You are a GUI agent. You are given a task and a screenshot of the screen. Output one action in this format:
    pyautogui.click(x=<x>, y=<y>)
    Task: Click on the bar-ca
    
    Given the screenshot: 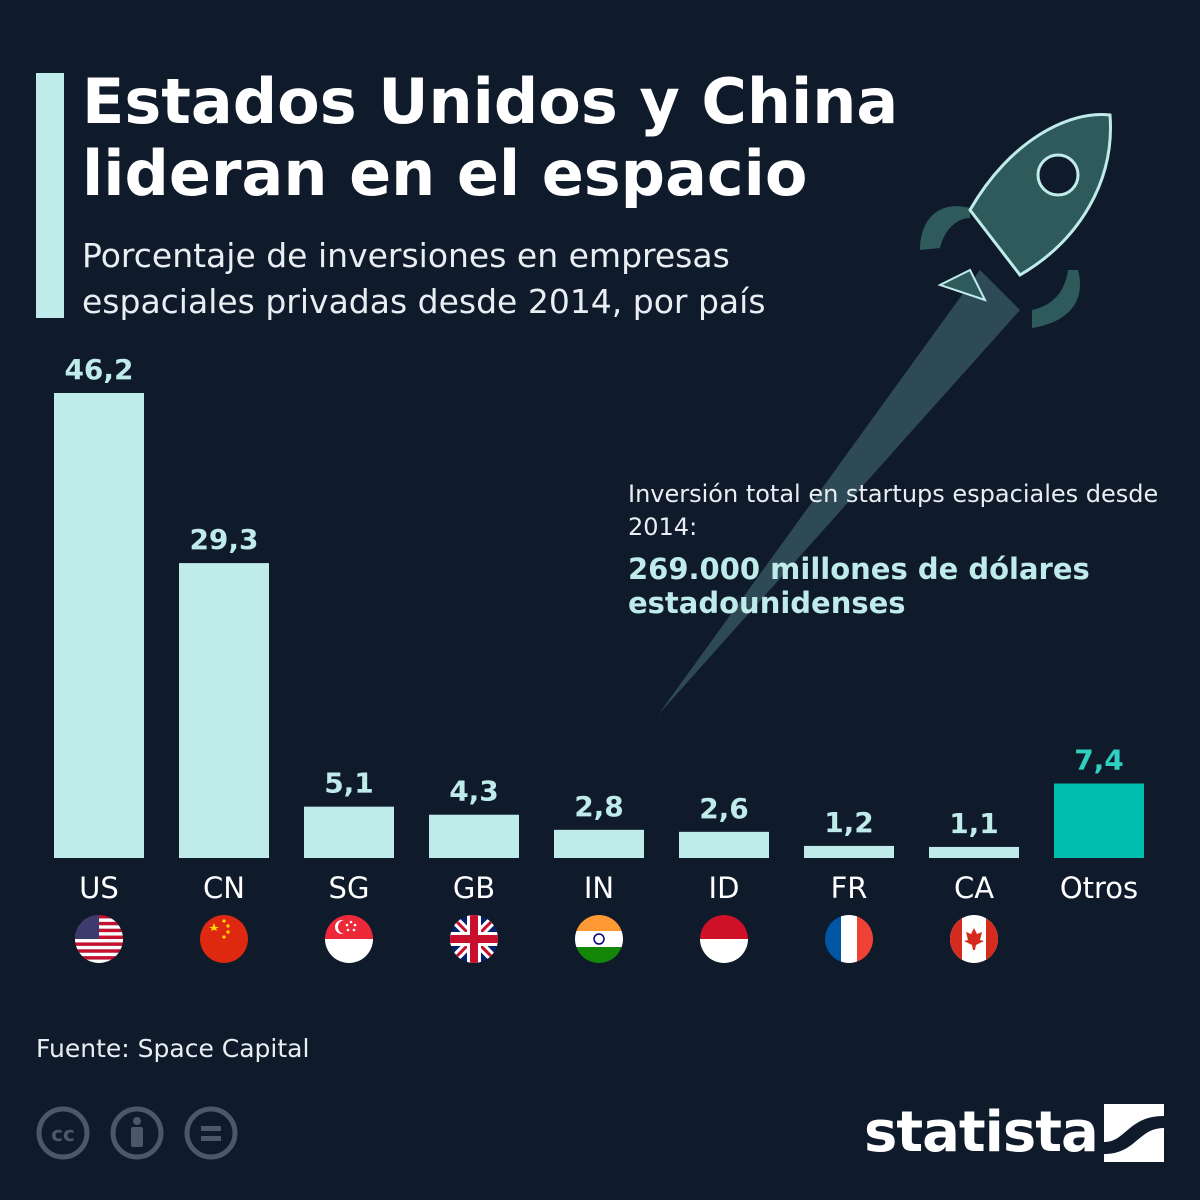 What is the action you would take?
    pyautogui.click(x=974, y=852)
    